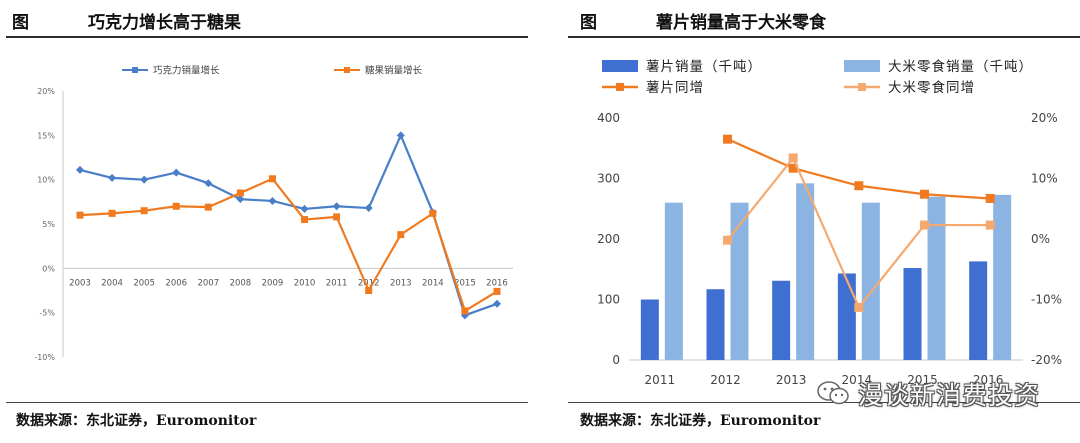 The width and height of the screenshot is (1080, 443). What do you see at coordinates (1044, 179) in the screenshot?
I see `right-y2-tick-label: 10%` at bounding box center [1044, 179].